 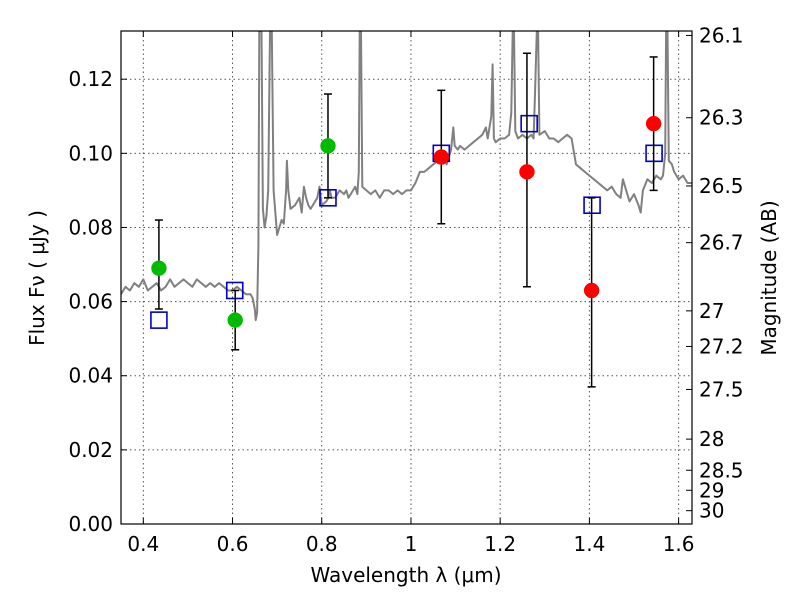 What do you see at coordinates (711, 439) in the screenshot?
I see `mag-tick-label: 28` at bounding box center [711, 439].